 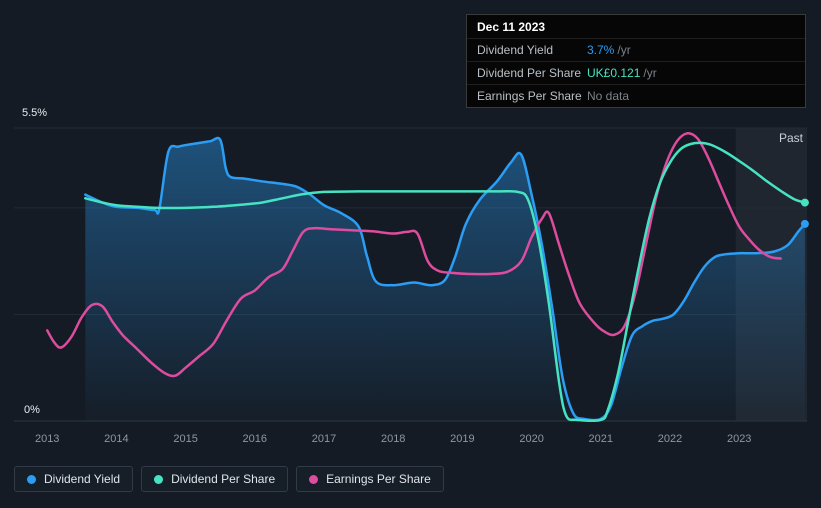 I want to click on x-axis-label-2014: 2014, so click(x=116, y=439).